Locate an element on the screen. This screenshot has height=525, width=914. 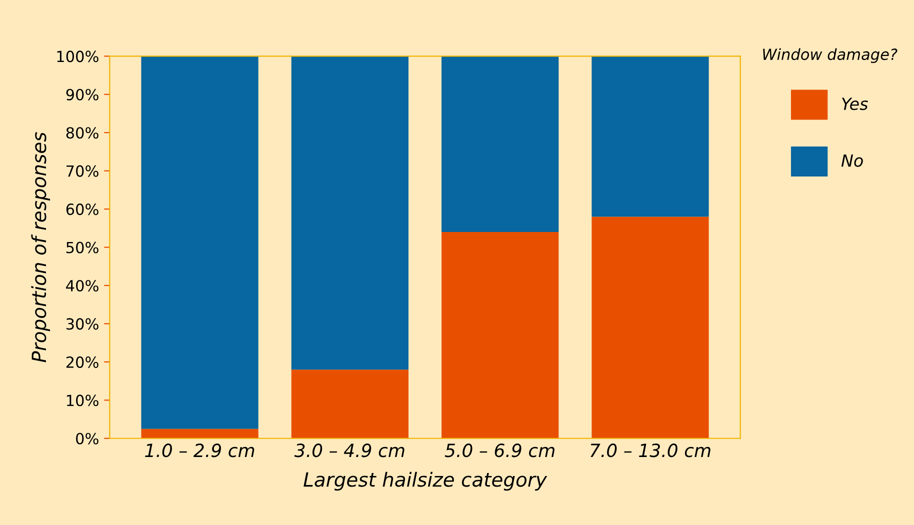
y-tick-label: 100% is located at coordinates (77, 56).